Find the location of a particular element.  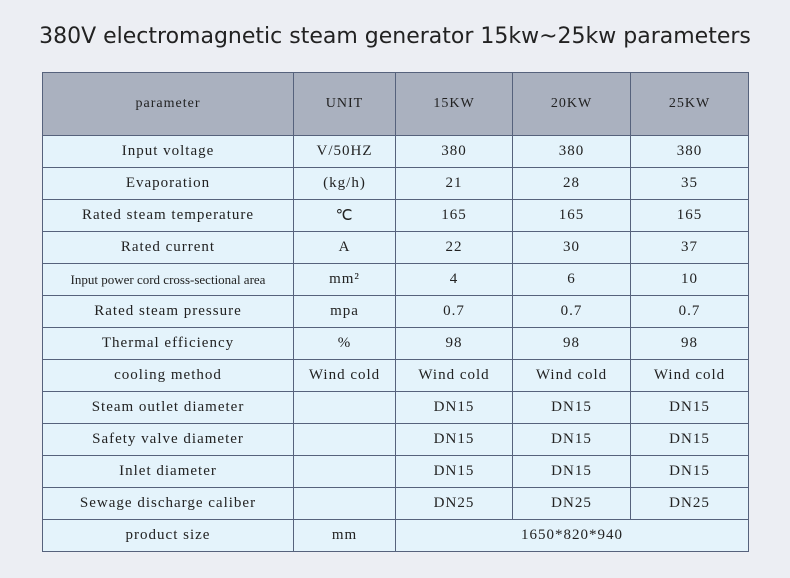

table-row: Rated current A 22 30 37 is located at coordinates (395, 247).